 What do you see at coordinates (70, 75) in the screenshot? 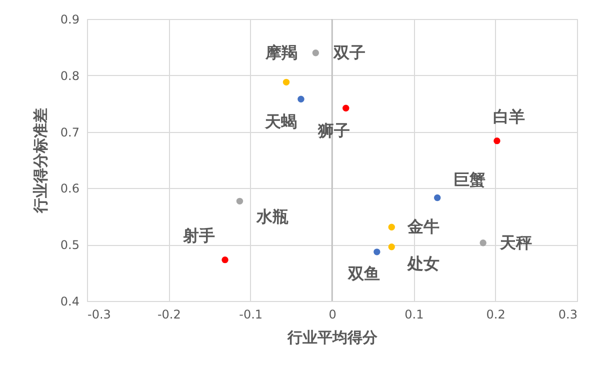
I see `y-tick-label: 0.8` at bounding box center [70, 75].